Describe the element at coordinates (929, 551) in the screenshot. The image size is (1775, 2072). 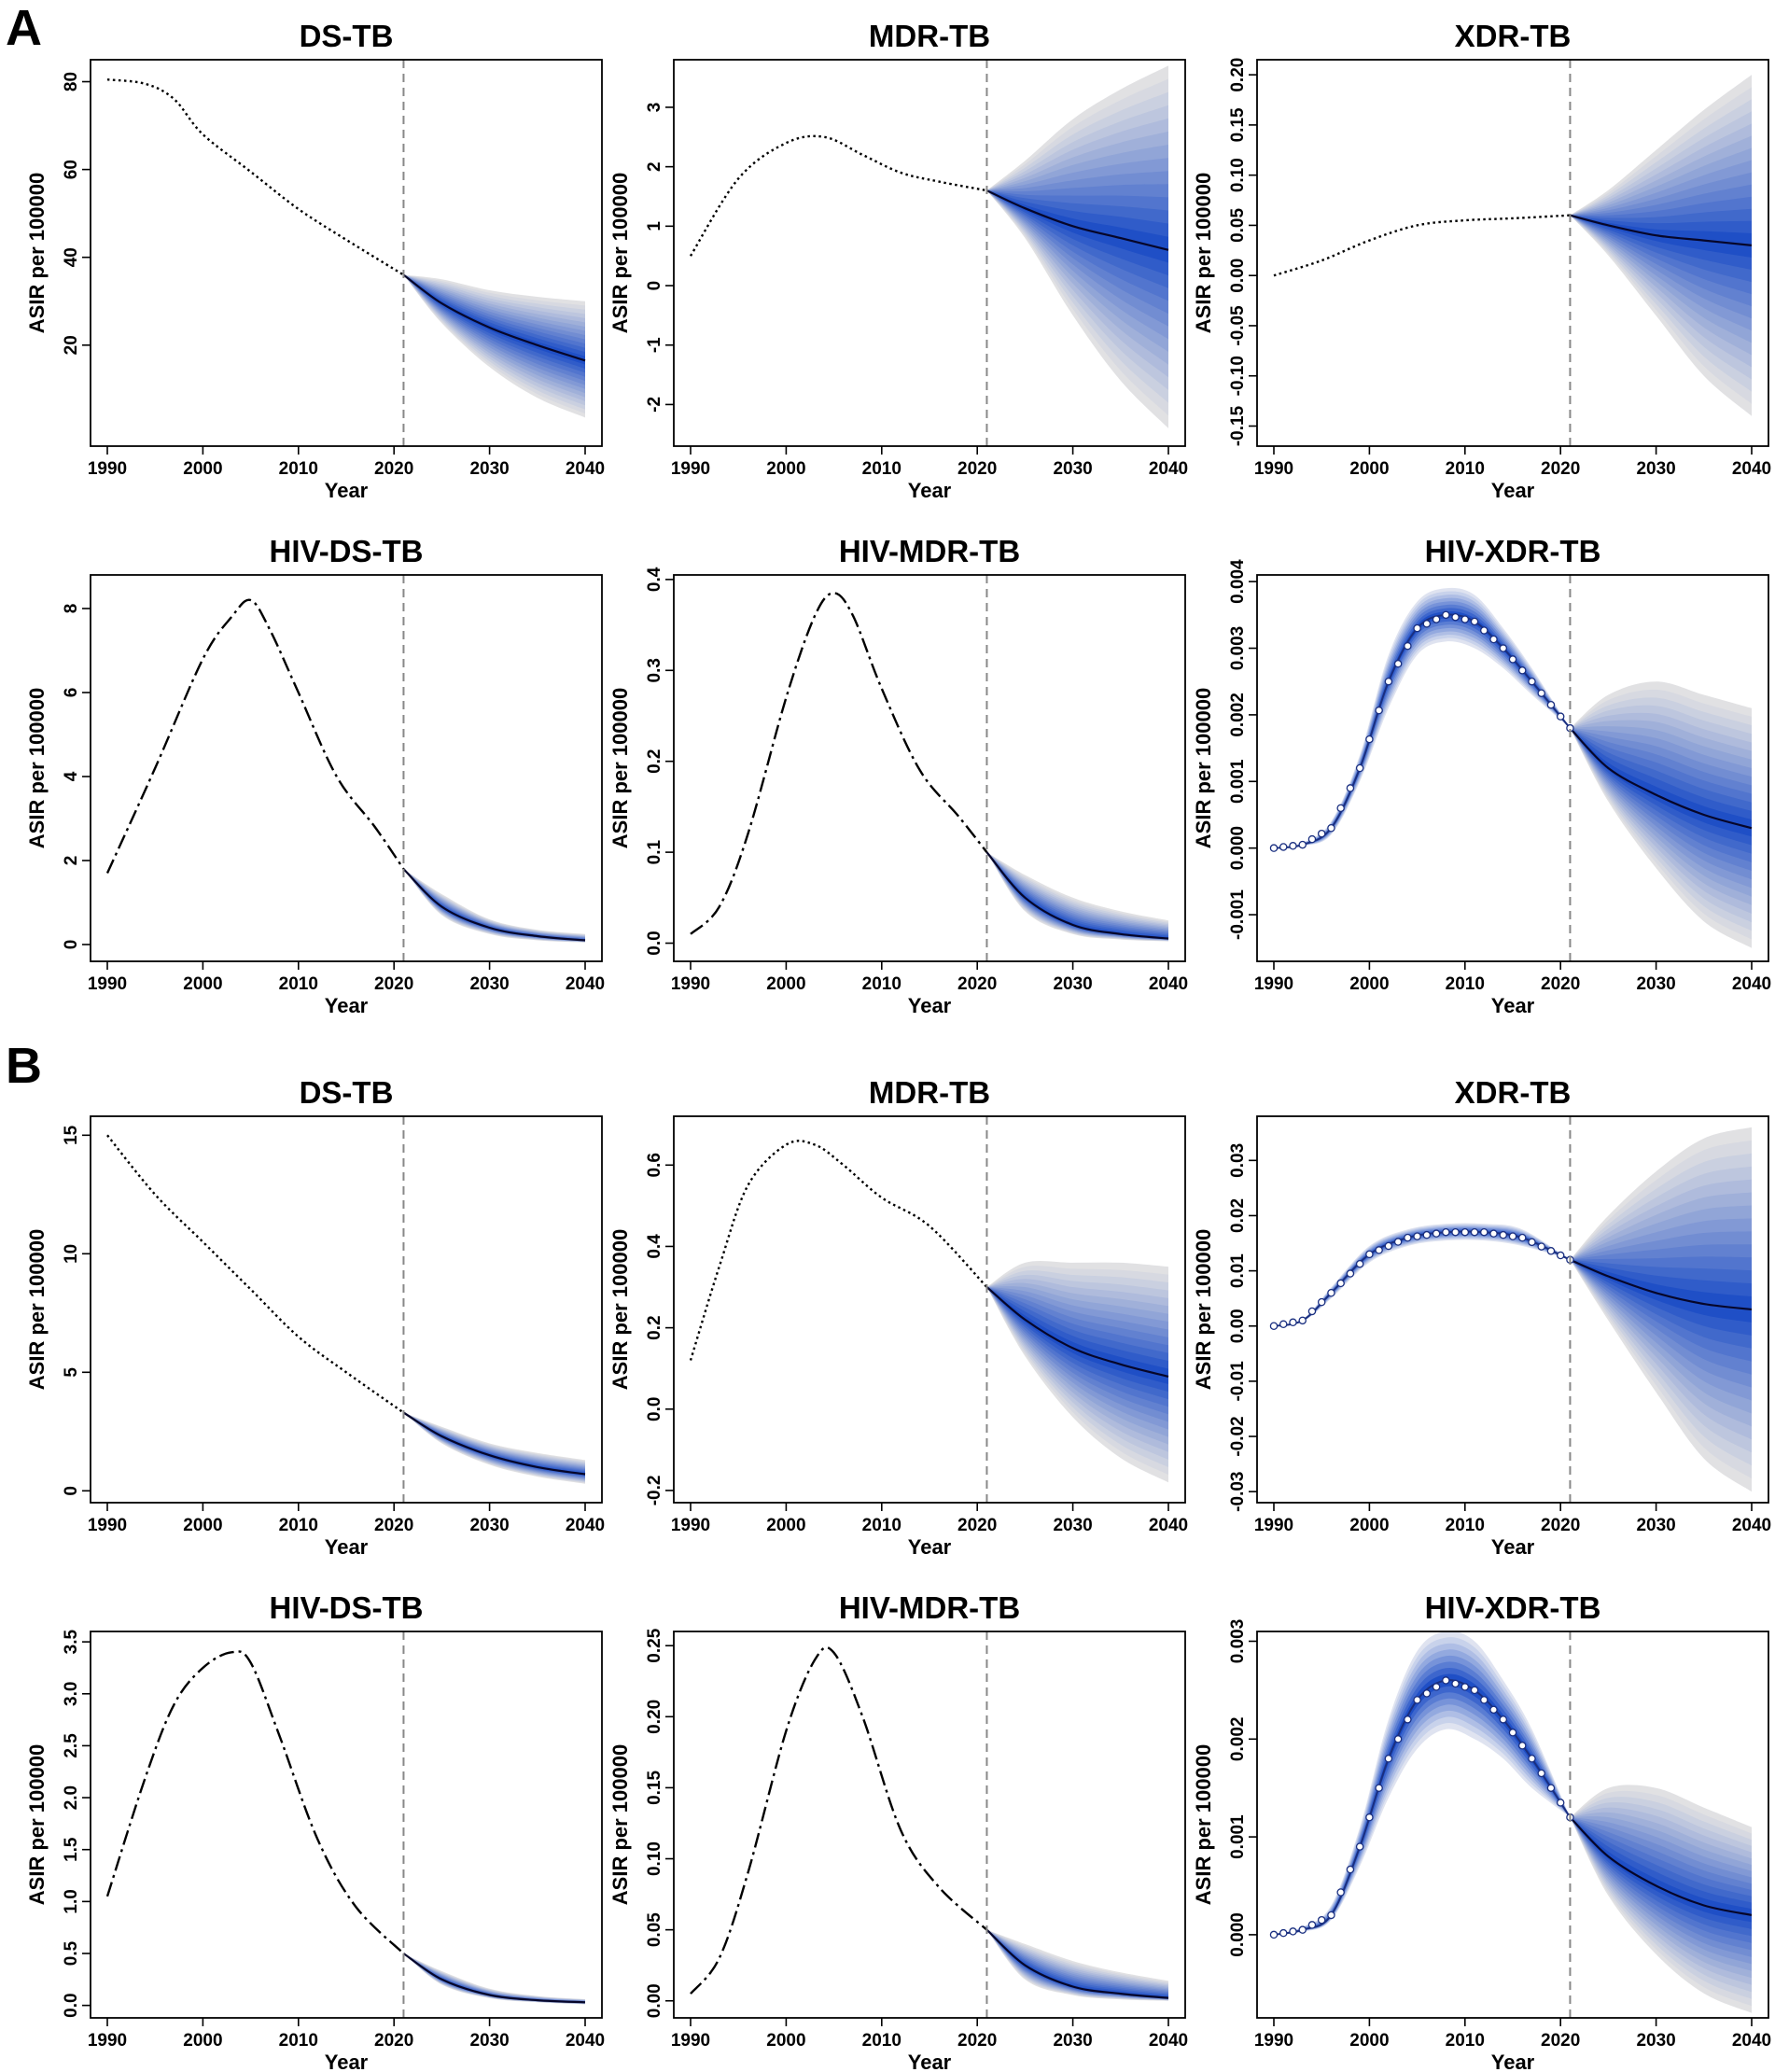
I see `chart-title: HIV-MDR-TB` at that location.